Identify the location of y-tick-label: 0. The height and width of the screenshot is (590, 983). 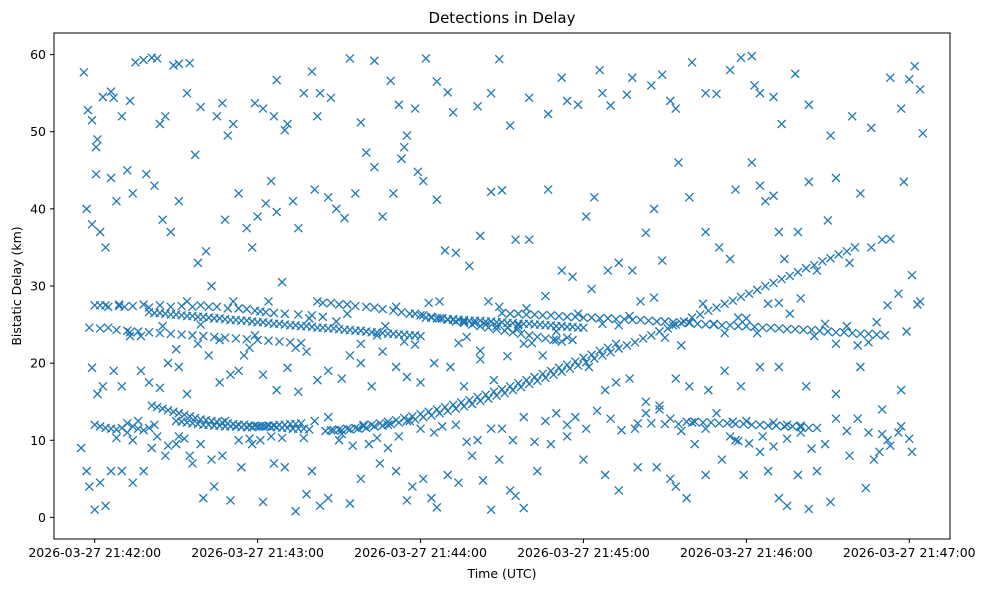
(42, 517).